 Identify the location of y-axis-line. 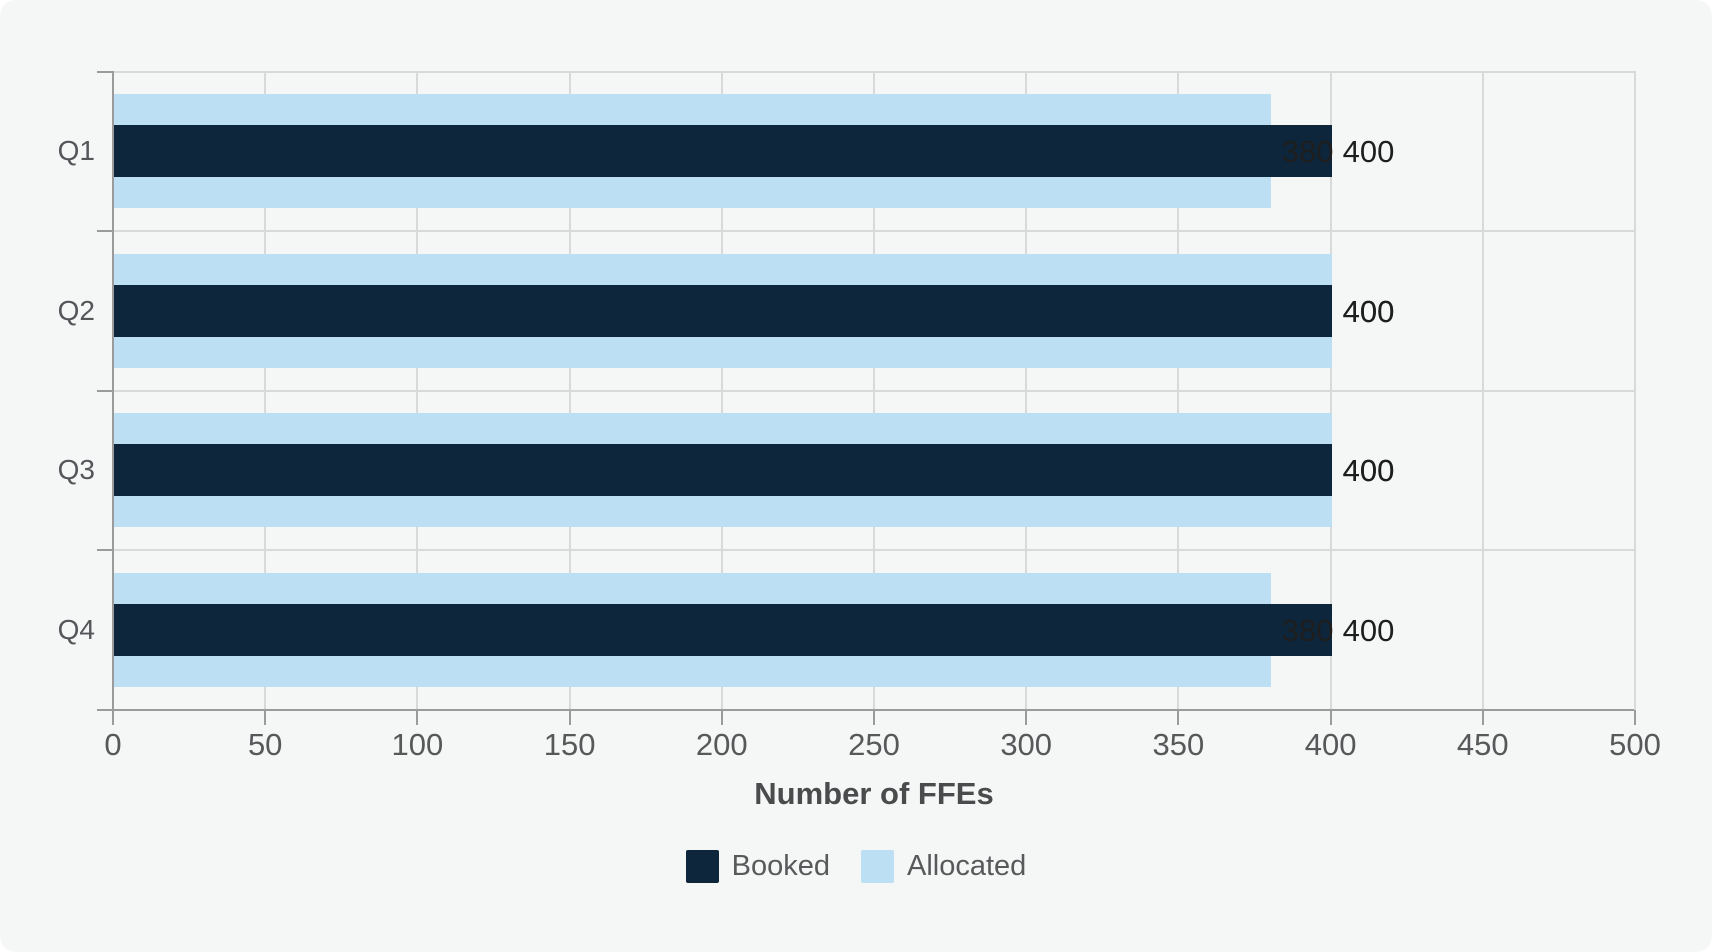
(113, 398).